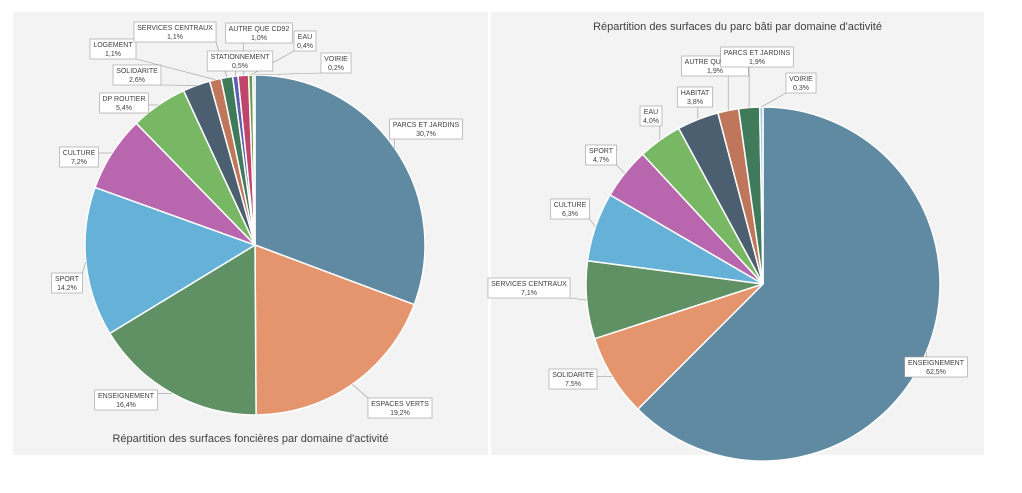 The image size is (1022, 493). I want to click on data-label-value: 0,4%, so click(305, 46).